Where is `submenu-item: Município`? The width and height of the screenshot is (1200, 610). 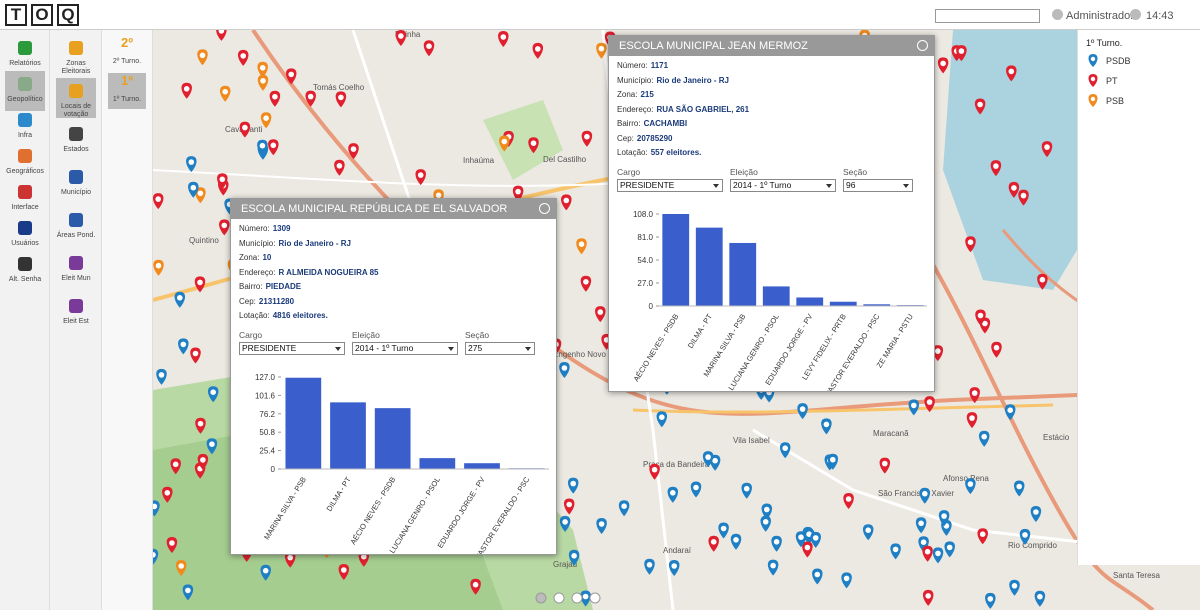 submenu-item: Município is located at coordinates (76, 184).